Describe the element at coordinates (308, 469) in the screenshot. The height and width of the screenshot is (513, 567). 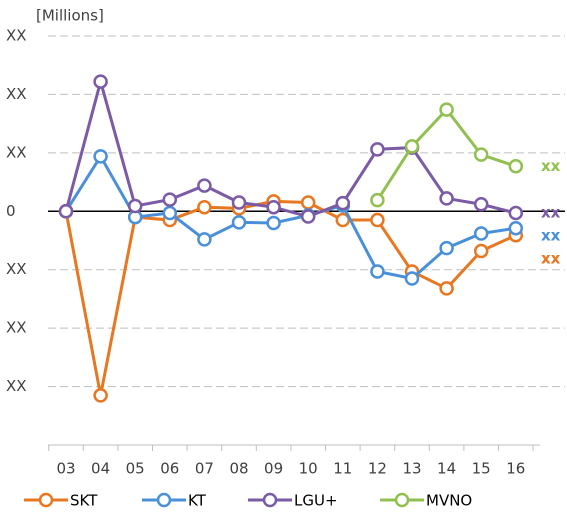
I see `x-tick-label: 10` at that location.